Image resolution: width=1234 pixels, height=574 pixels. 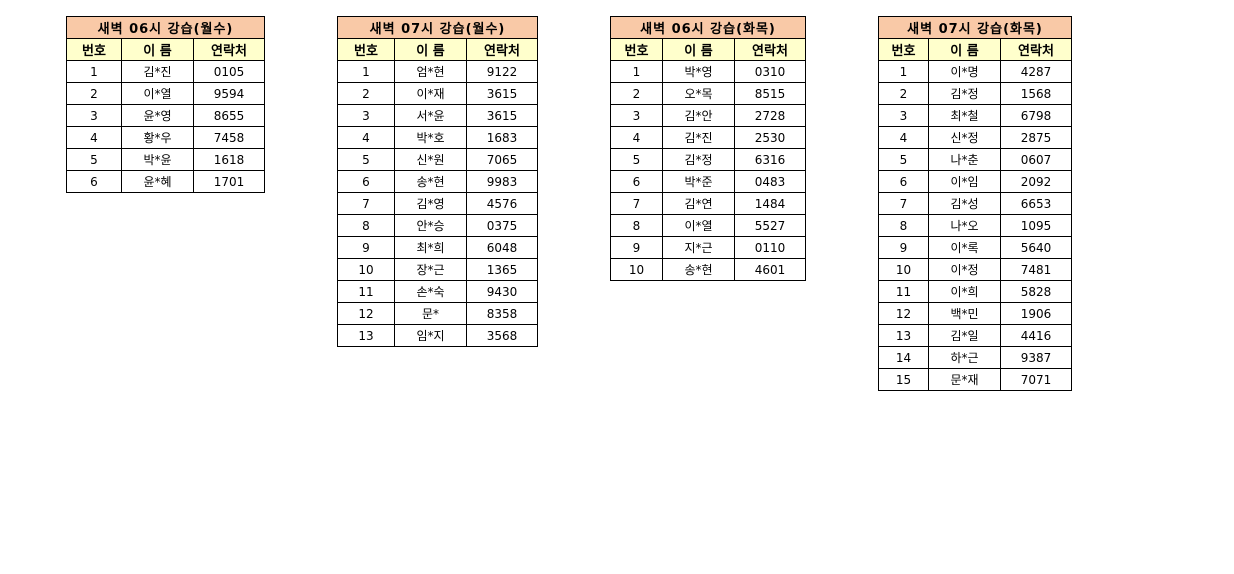 I want to click on cell-name: 이*명, so click(x=964, y=71).